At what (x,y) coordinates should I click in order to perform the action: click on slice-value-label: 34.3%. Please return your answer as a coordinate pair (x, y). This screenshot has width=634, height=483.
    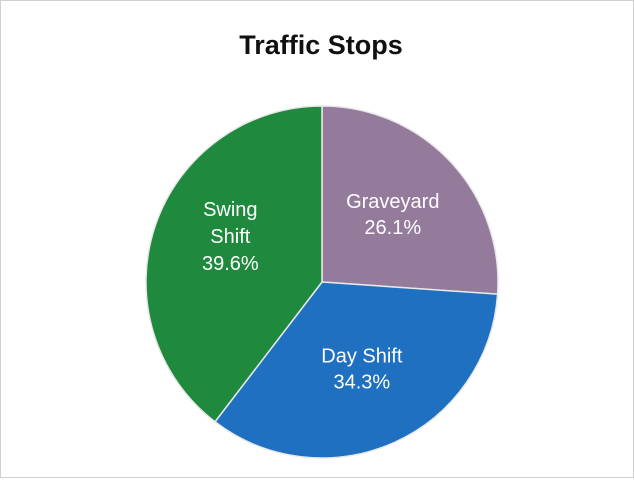
    Looking at the image, I should click on (361, 383).